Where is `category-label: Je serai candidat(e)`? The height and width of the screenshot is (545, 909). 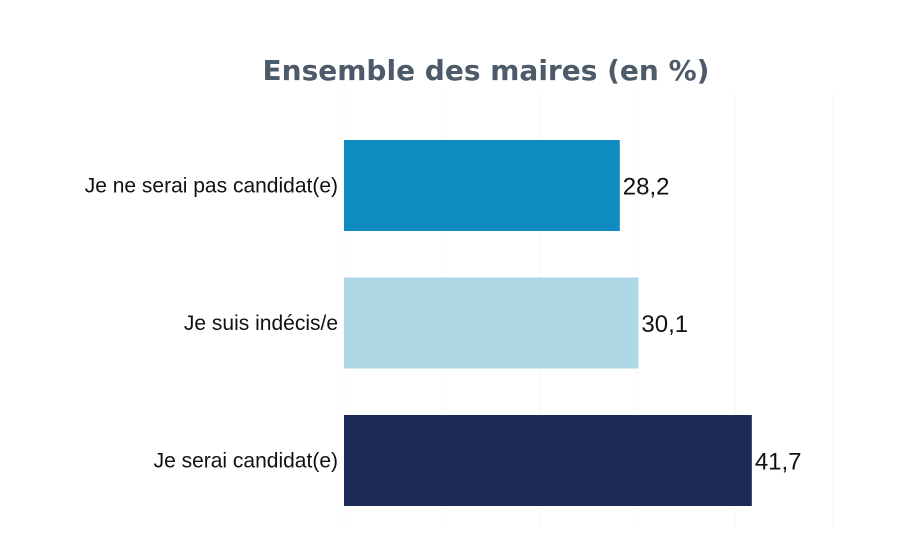 category-label: Je serai candidat(e) is located at coordinates (246, 461).